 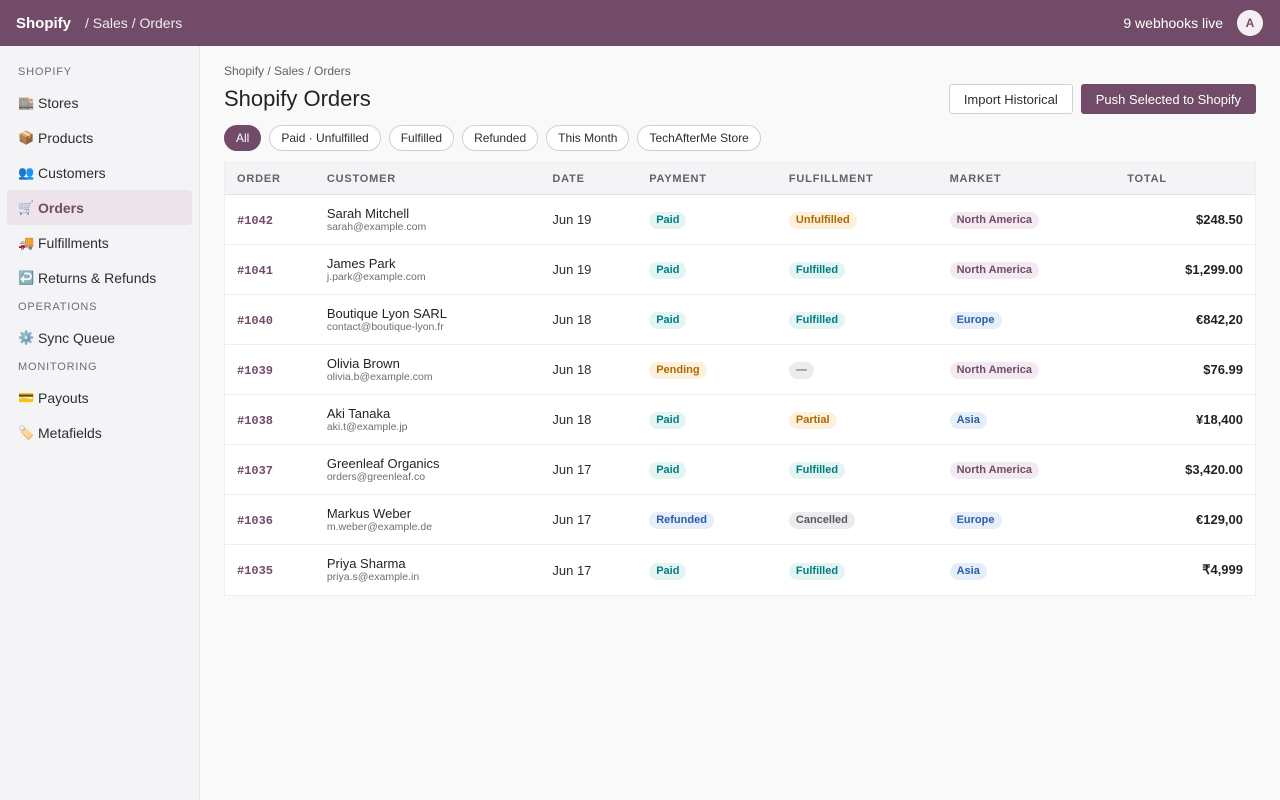 I want to click on customer-name: Markus Weber, so click(x=369, y=513).